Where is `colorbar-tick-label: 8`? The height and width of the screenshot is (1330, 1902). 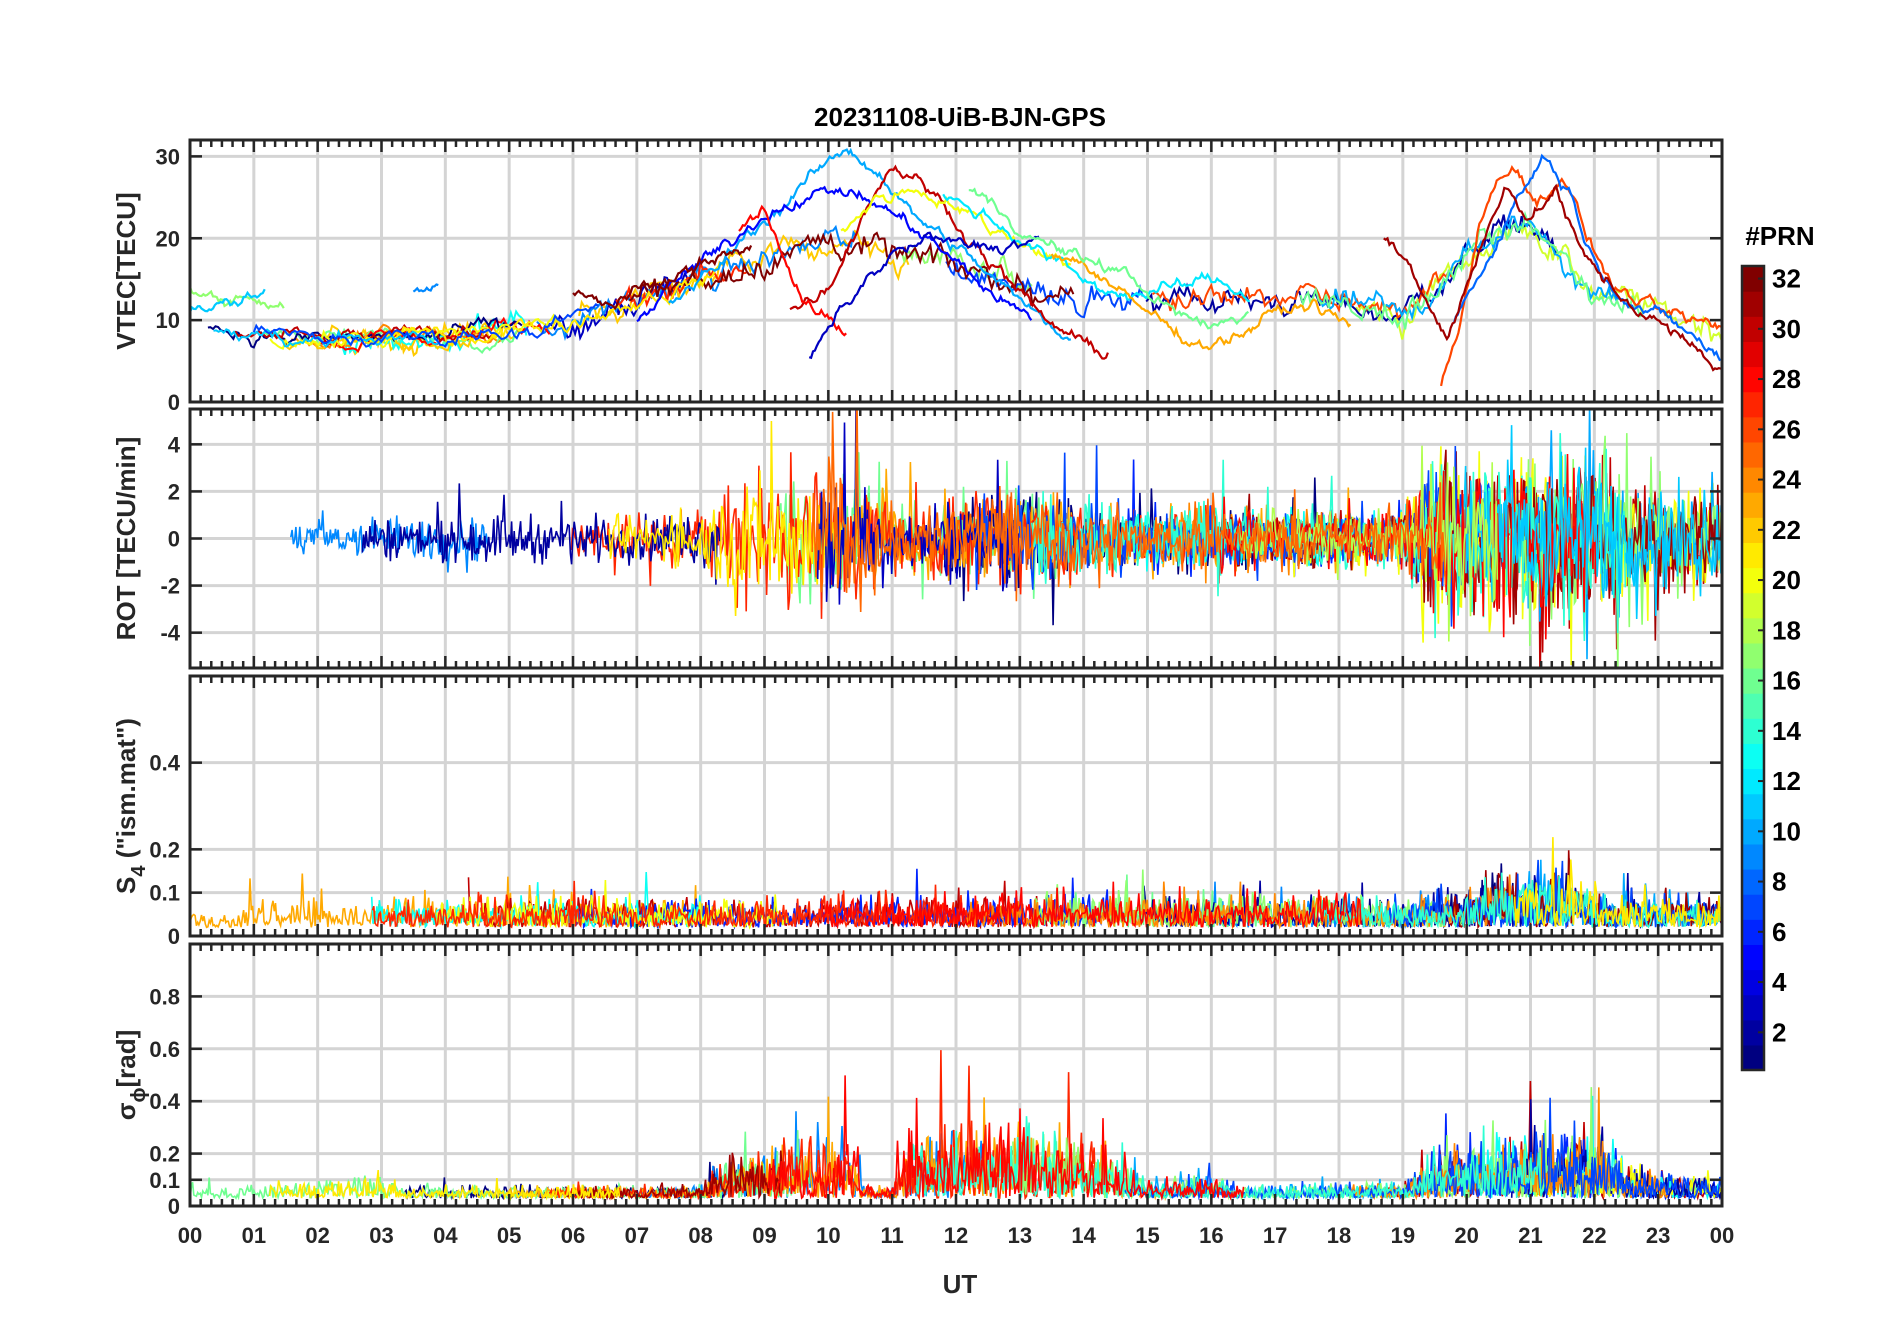 colorbar-tick-label: 8 is located at coordinates (1779, 882).